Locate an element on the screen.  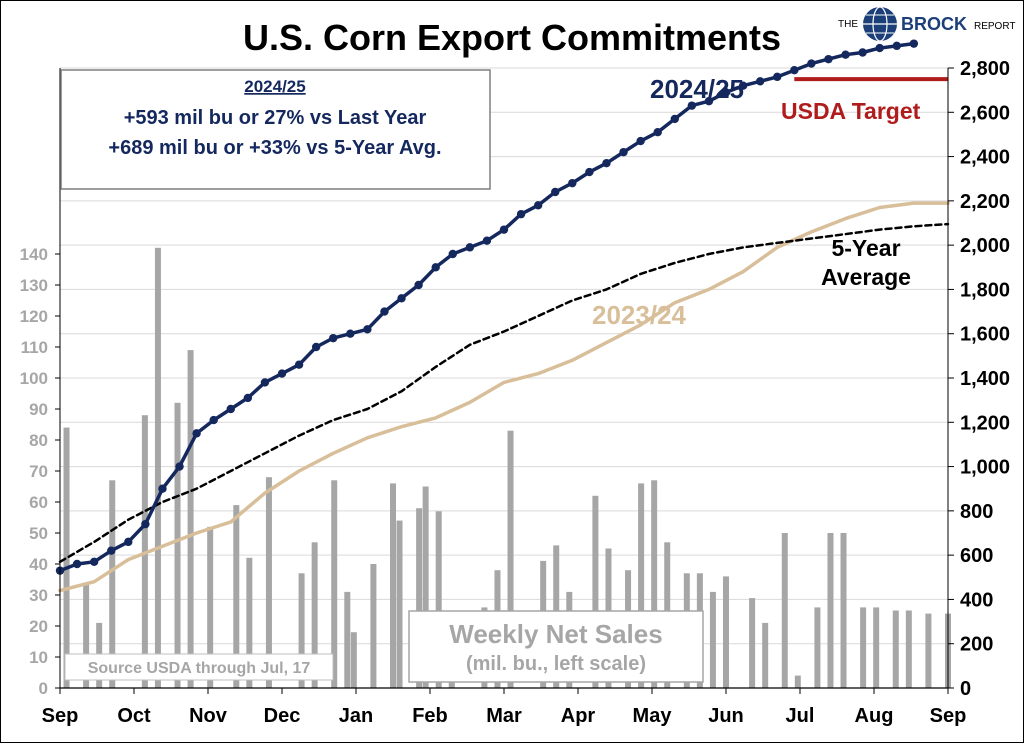
right-tick-label: 2,200 is located at coordinates (985, 202).